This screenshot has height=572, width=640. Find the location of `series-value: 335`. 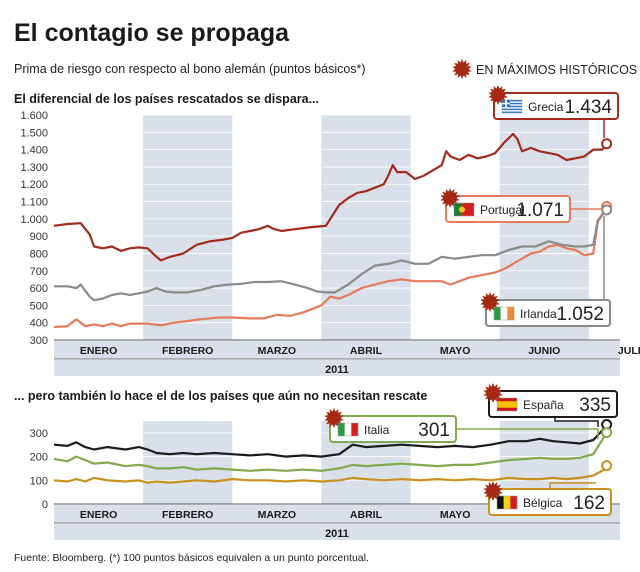

series-value: 335 is located at coordinates (595, 405).